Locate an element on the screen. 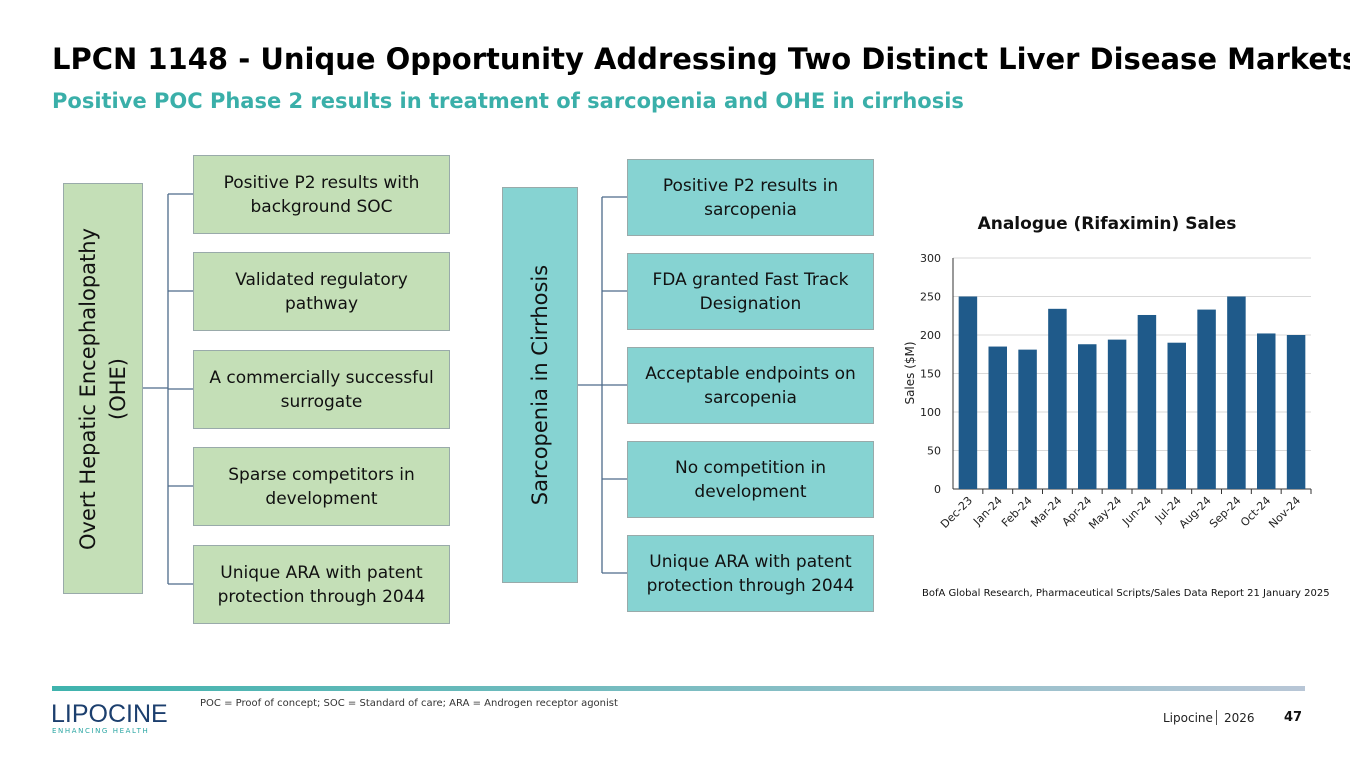  logo: LIPOCINE is located at coordinates (109, 714).